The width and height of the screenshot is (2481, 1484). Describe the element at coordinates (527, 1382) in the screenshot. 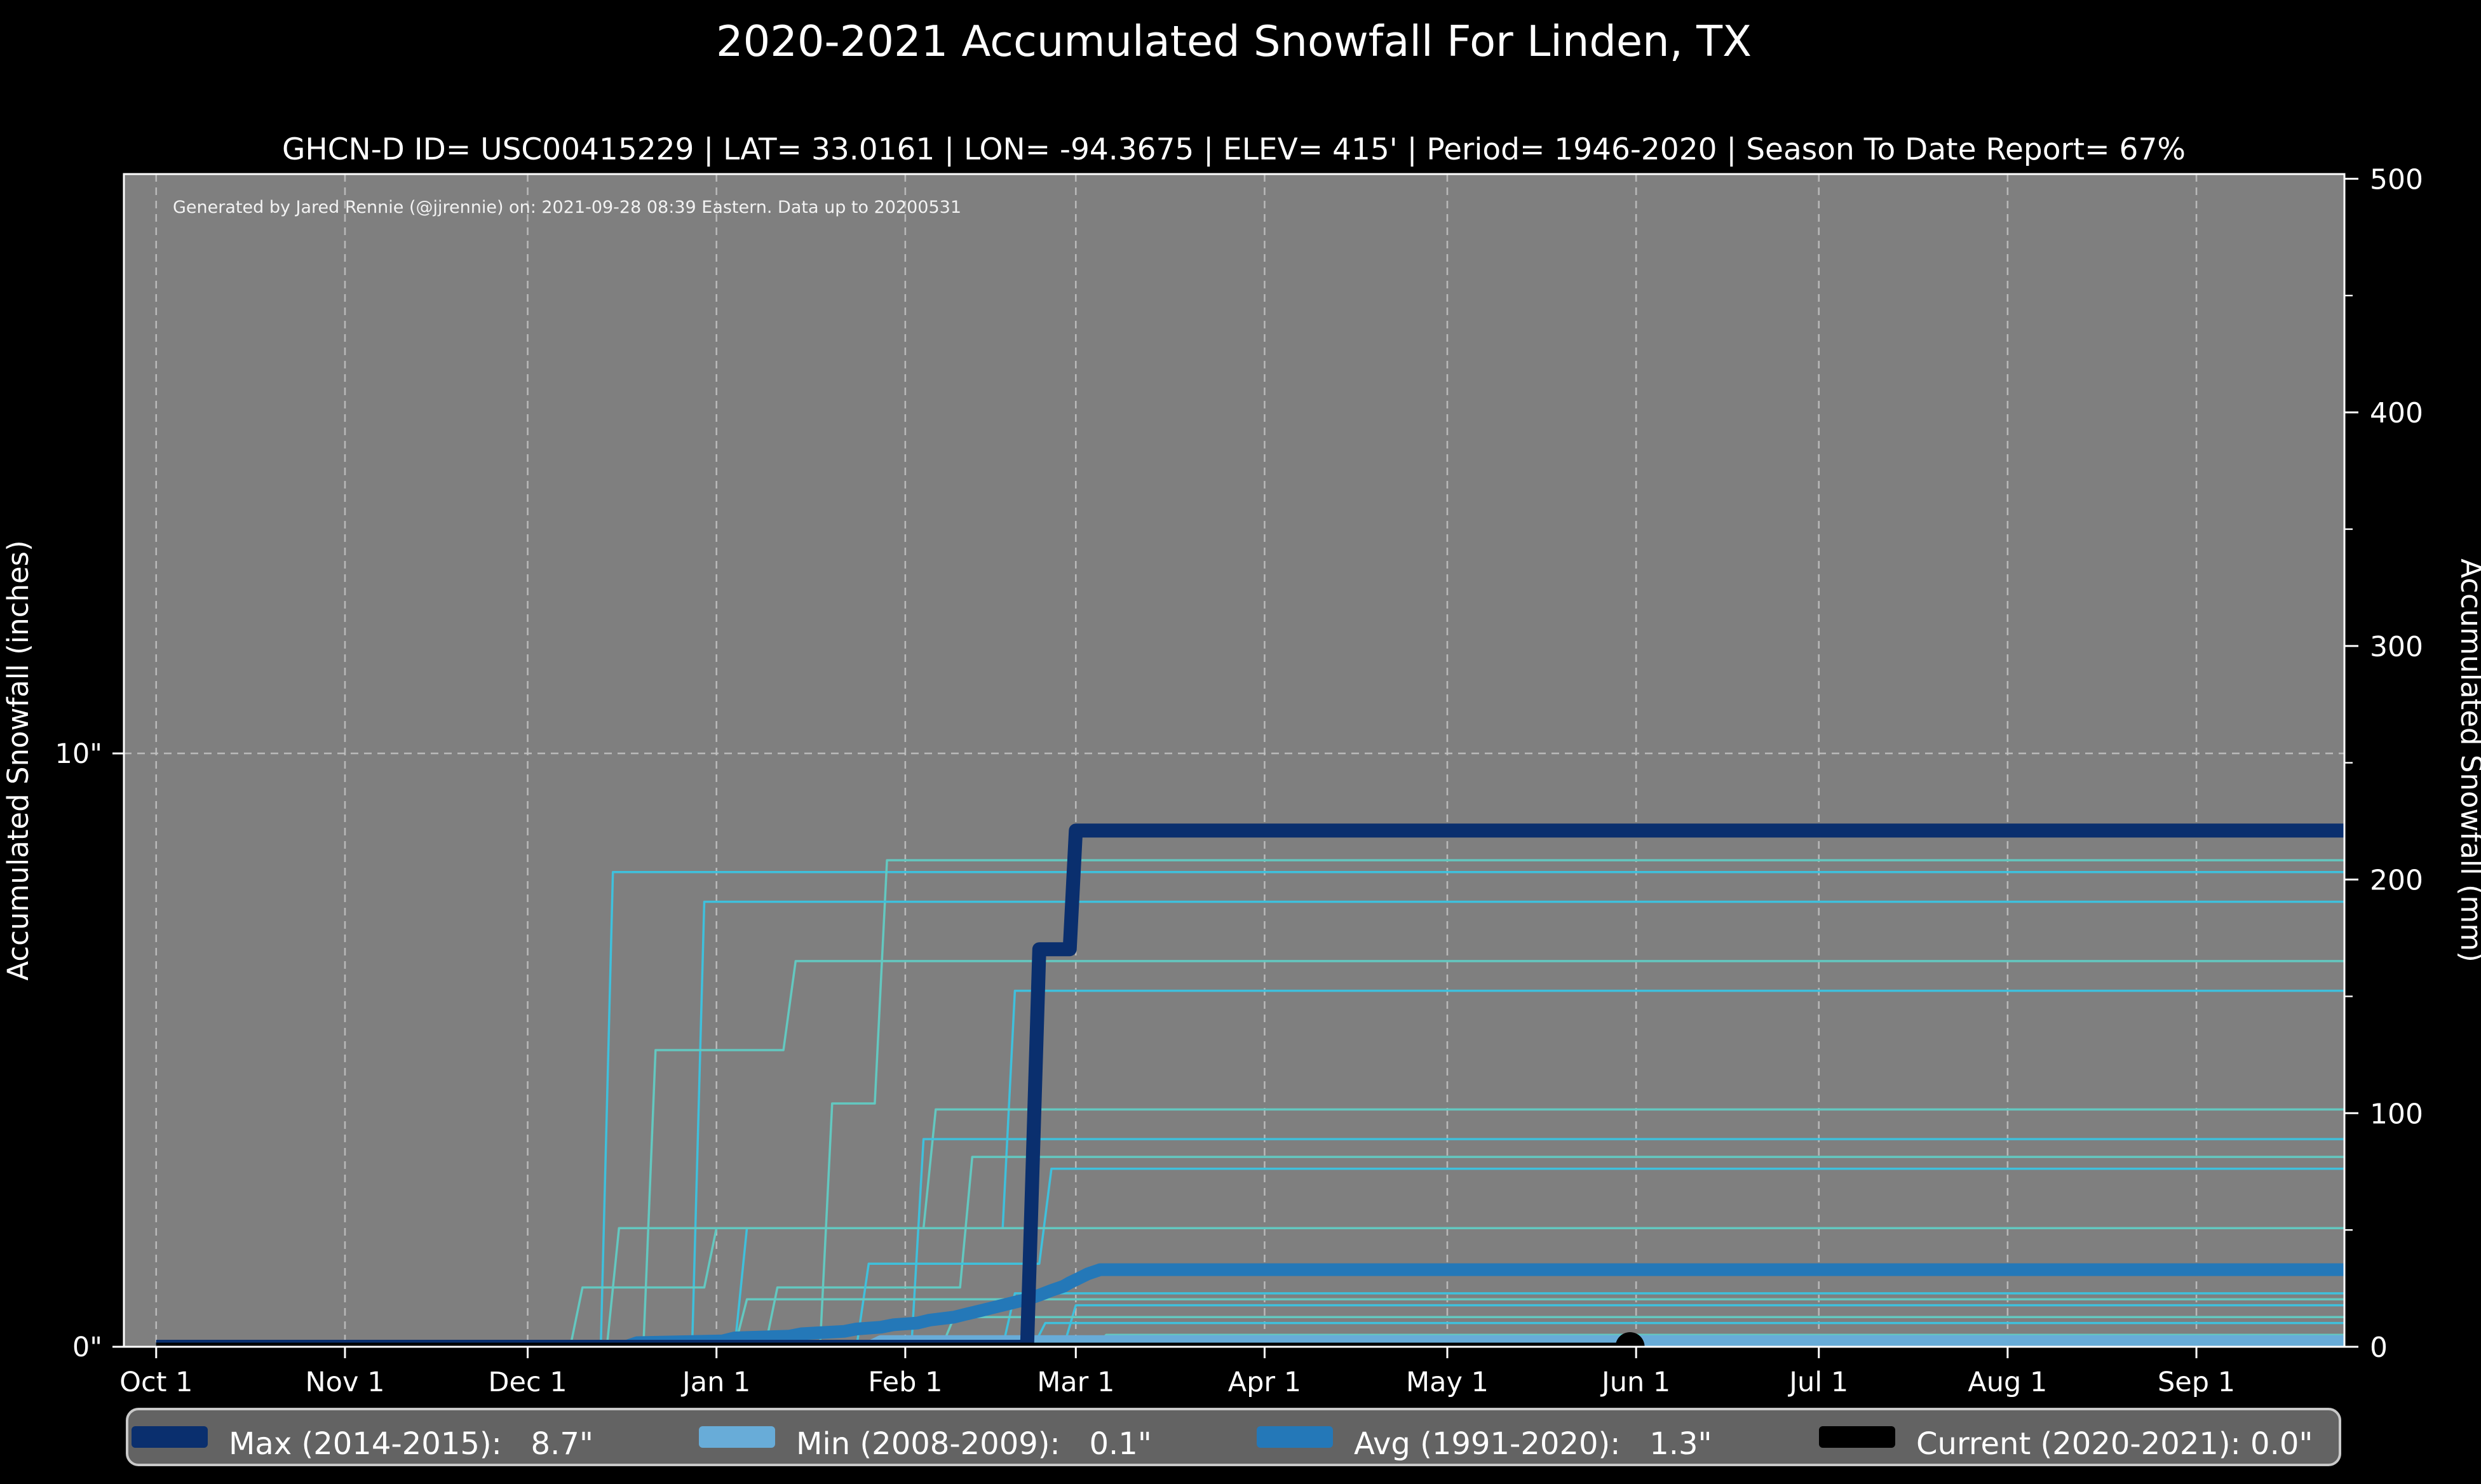

I see `x-tick-label: Dec 1` at that location.